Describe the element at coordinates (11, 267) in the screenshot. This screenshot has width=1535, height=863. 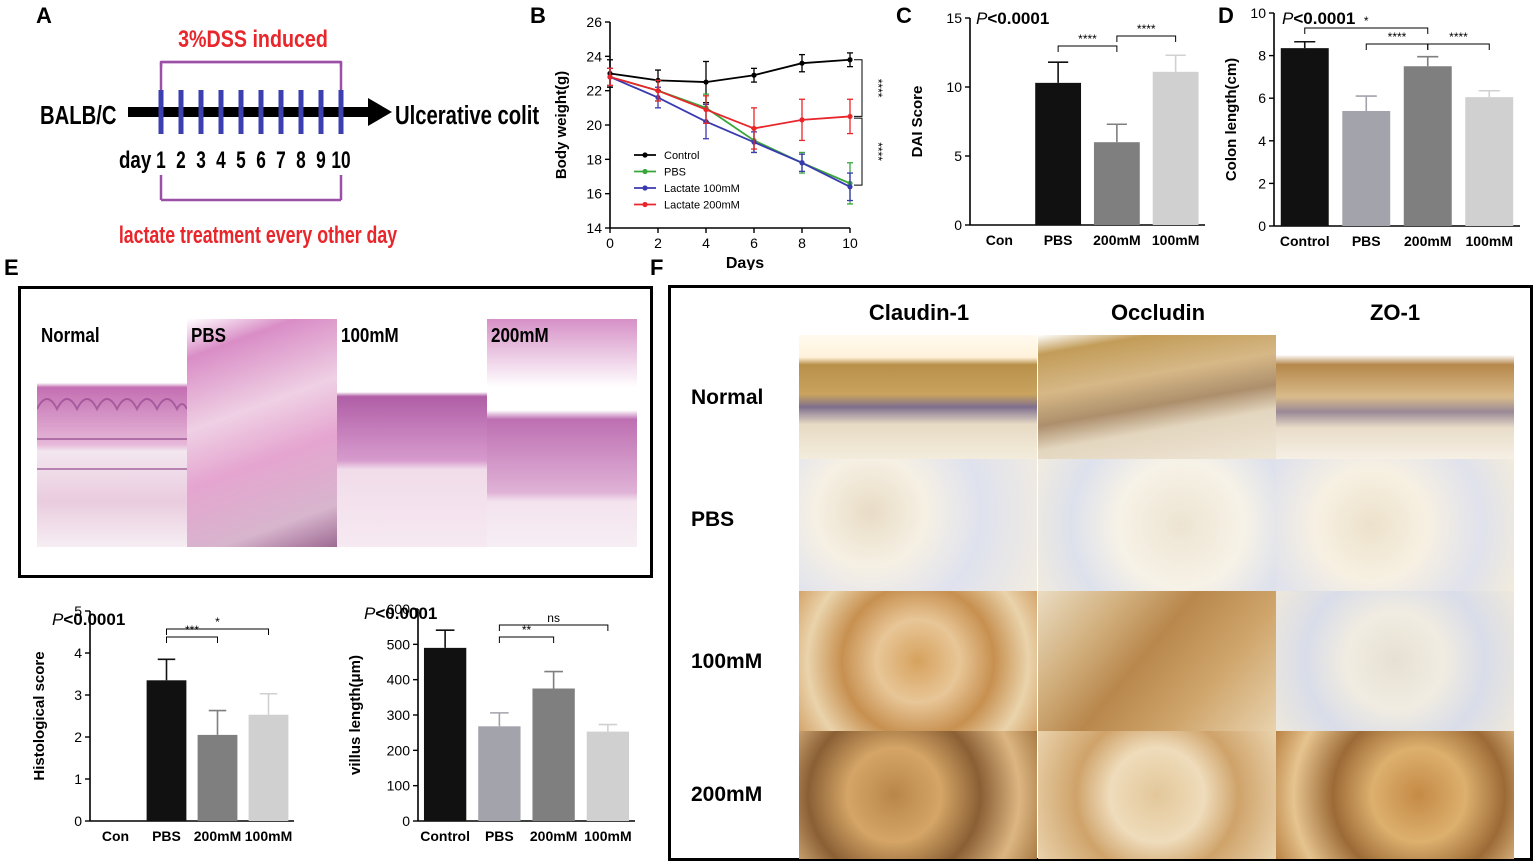
I see `panel-letter-e: E` at that location.